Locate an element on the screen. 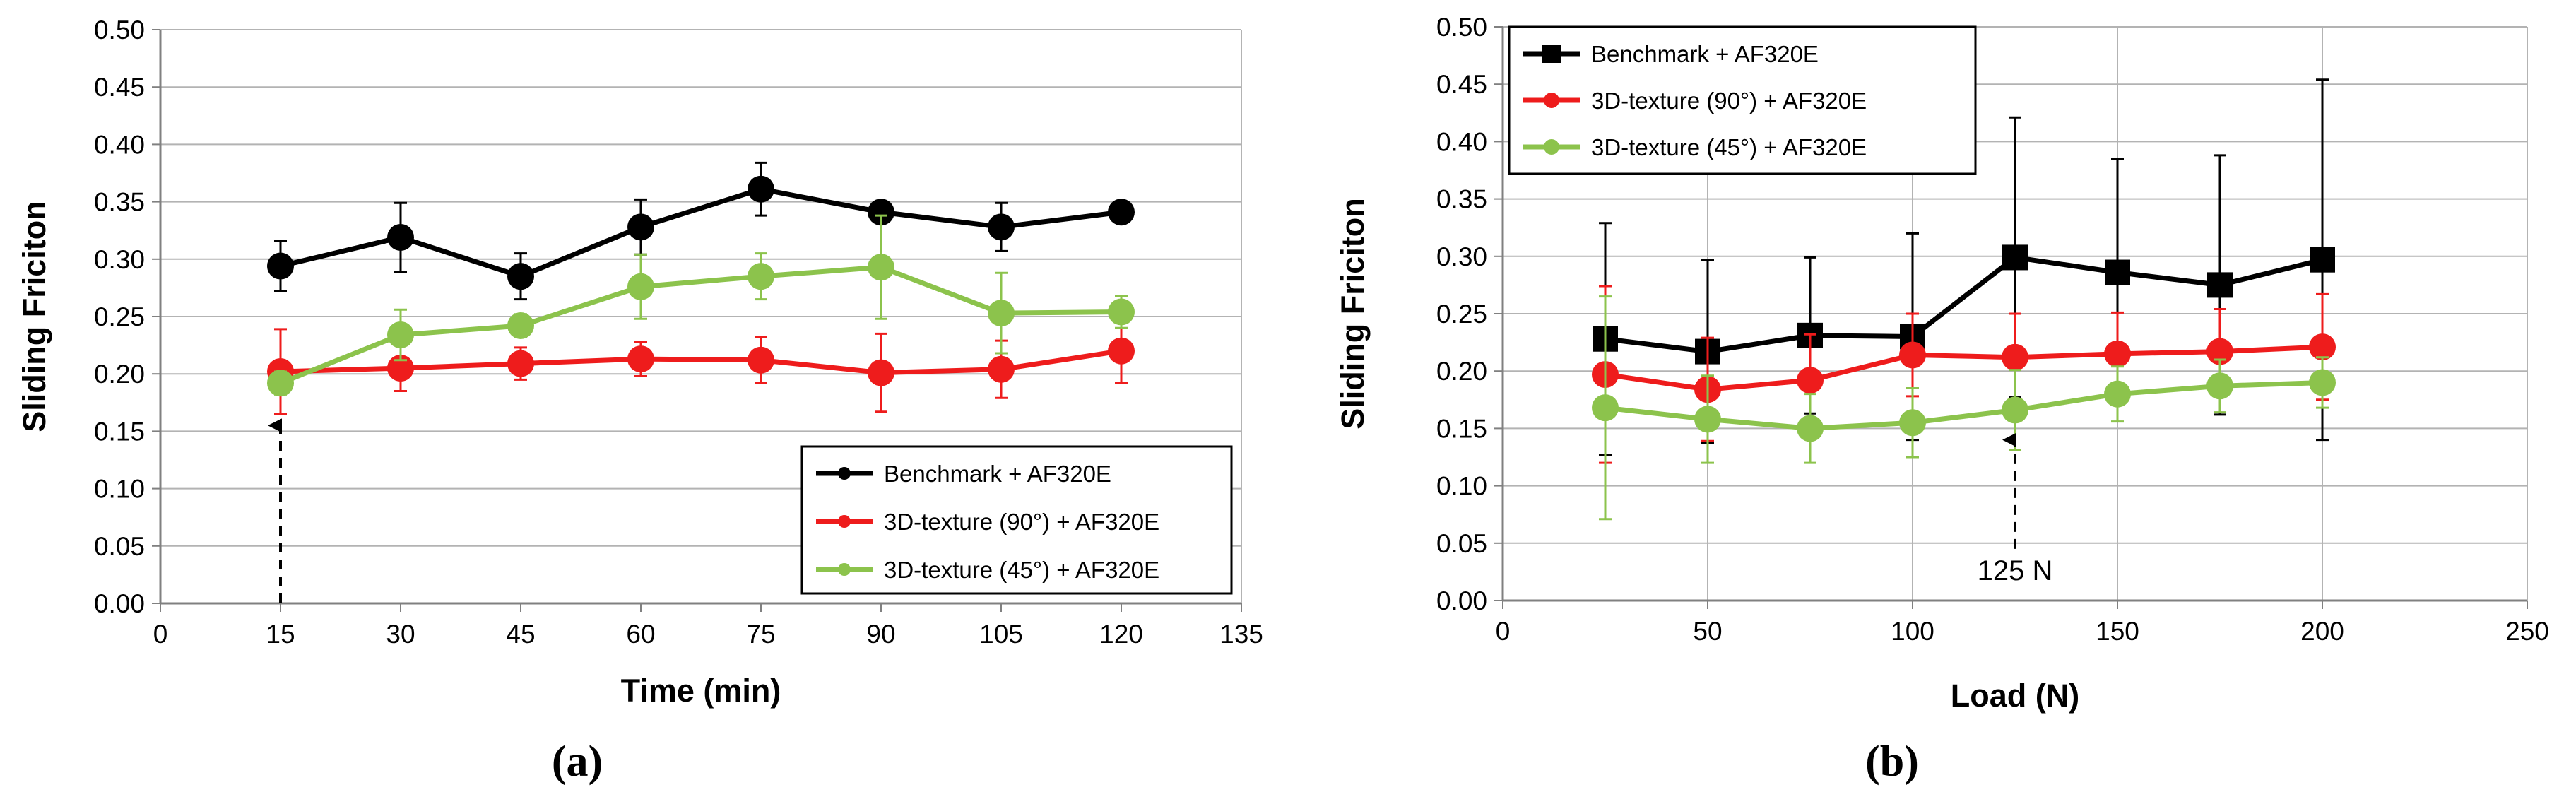 This screenshot has height=804, width=2576. x-axis-title: Time (min) is located at coordinates (701, 691).